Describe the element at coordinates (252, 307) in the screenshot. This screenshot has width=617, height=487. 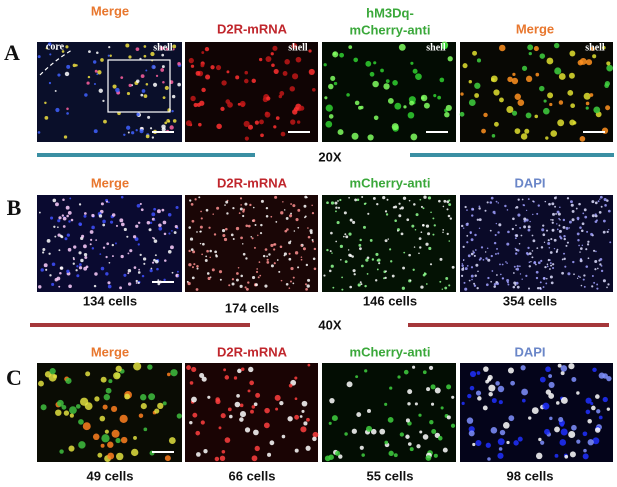
I see `cell-count: 174 cells` at that location.